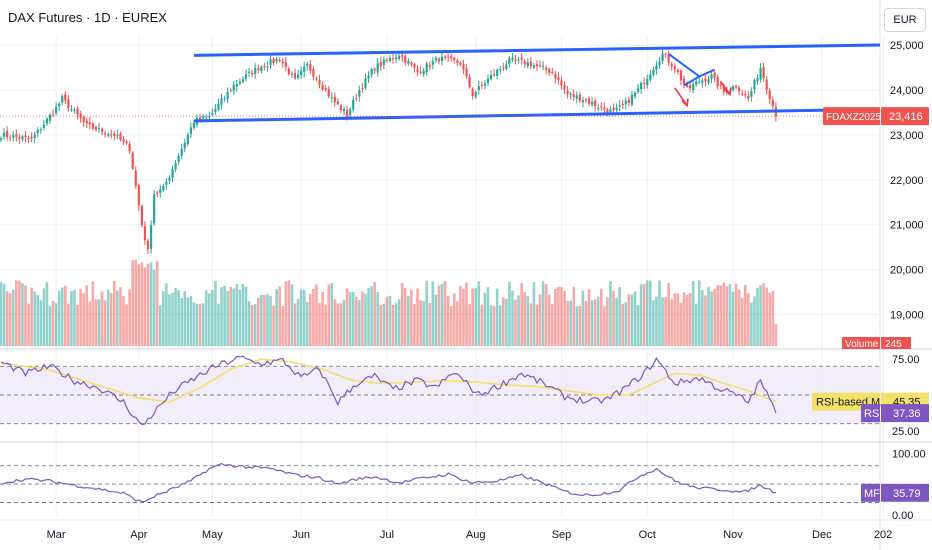 The image size is (932, 550). I want to click on rsi-line, so click(388, 390).